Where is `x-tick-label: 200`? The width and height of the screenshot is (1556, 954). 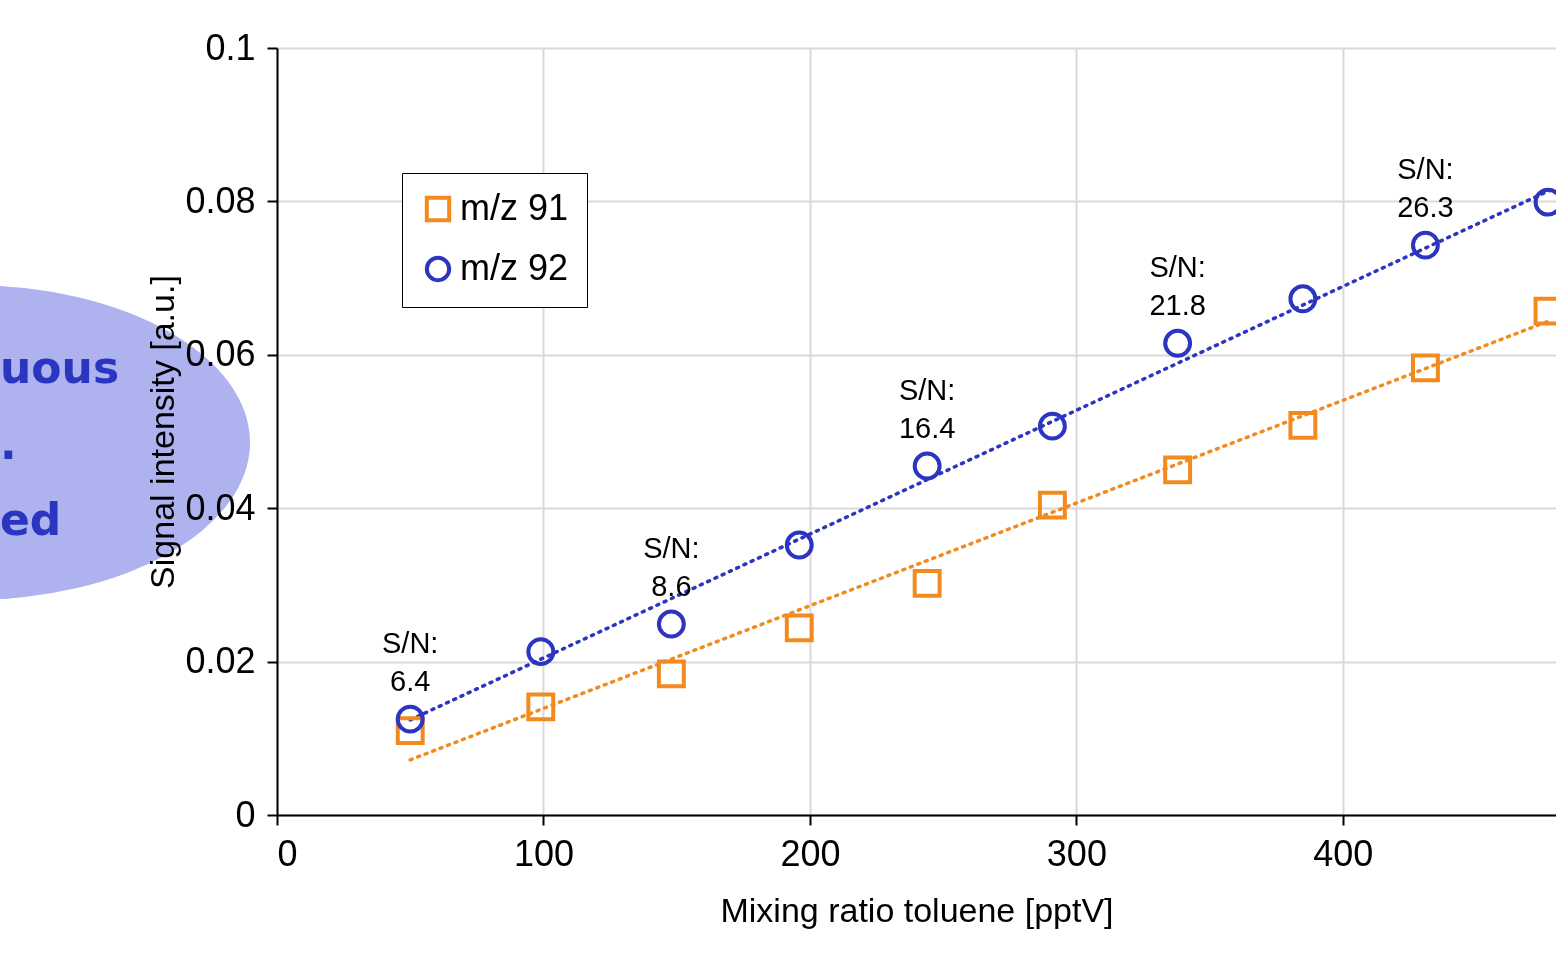
x-tick-label: 200 is located at coordinates (810, 853).